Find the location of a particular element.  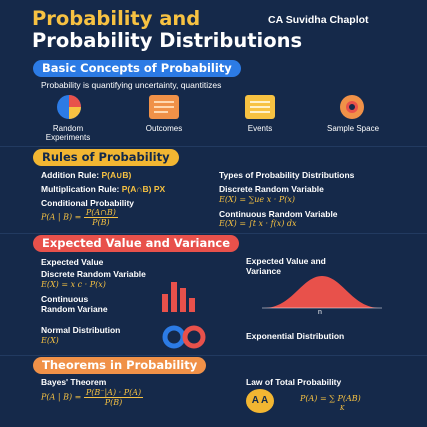

bar-chart-icon is located at coordinates (178, 297).